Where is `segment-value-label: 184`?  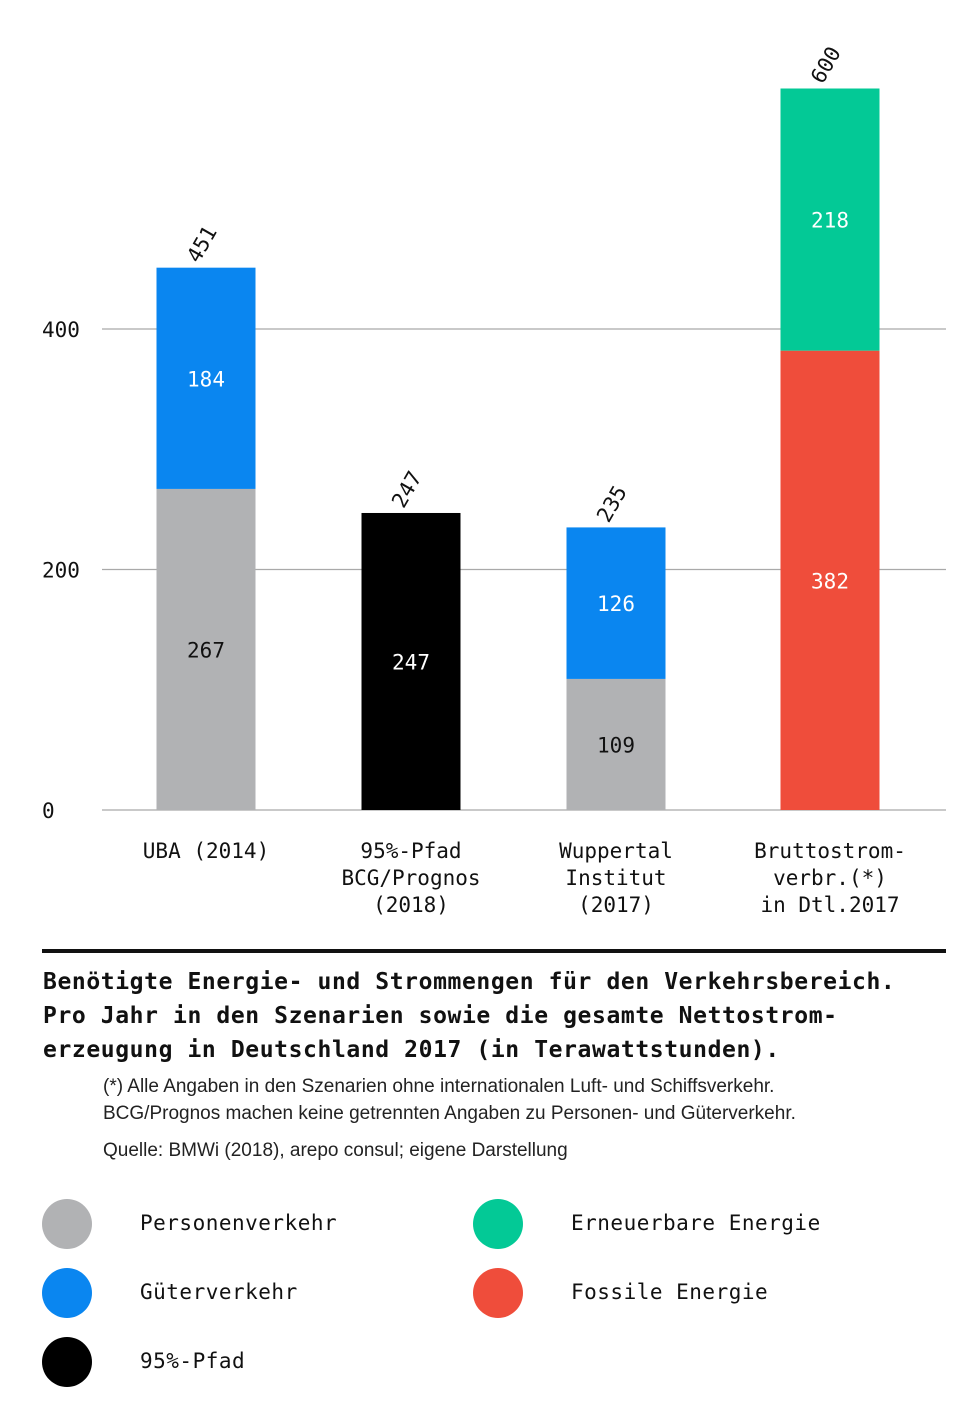
segment-value-label: 184 is located at coordinates (206, 379).